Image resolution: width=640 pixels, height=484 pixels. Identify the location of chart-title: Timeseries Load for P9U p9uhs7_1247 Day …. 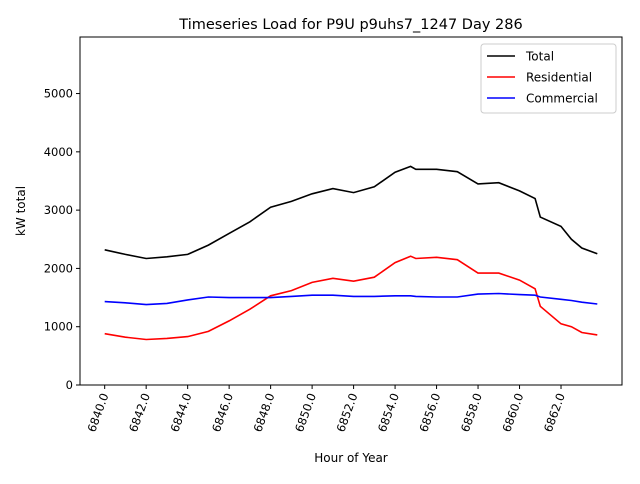
(350, 25).